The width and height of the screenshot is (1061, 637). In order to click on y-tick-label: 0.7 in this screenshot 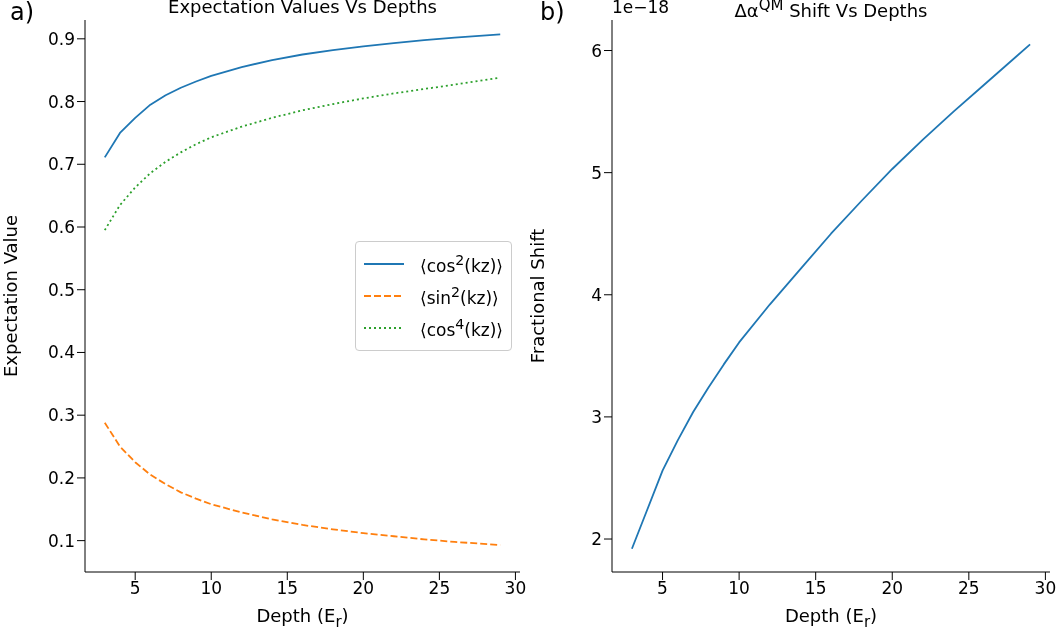, I will do `click(61, 164)`.